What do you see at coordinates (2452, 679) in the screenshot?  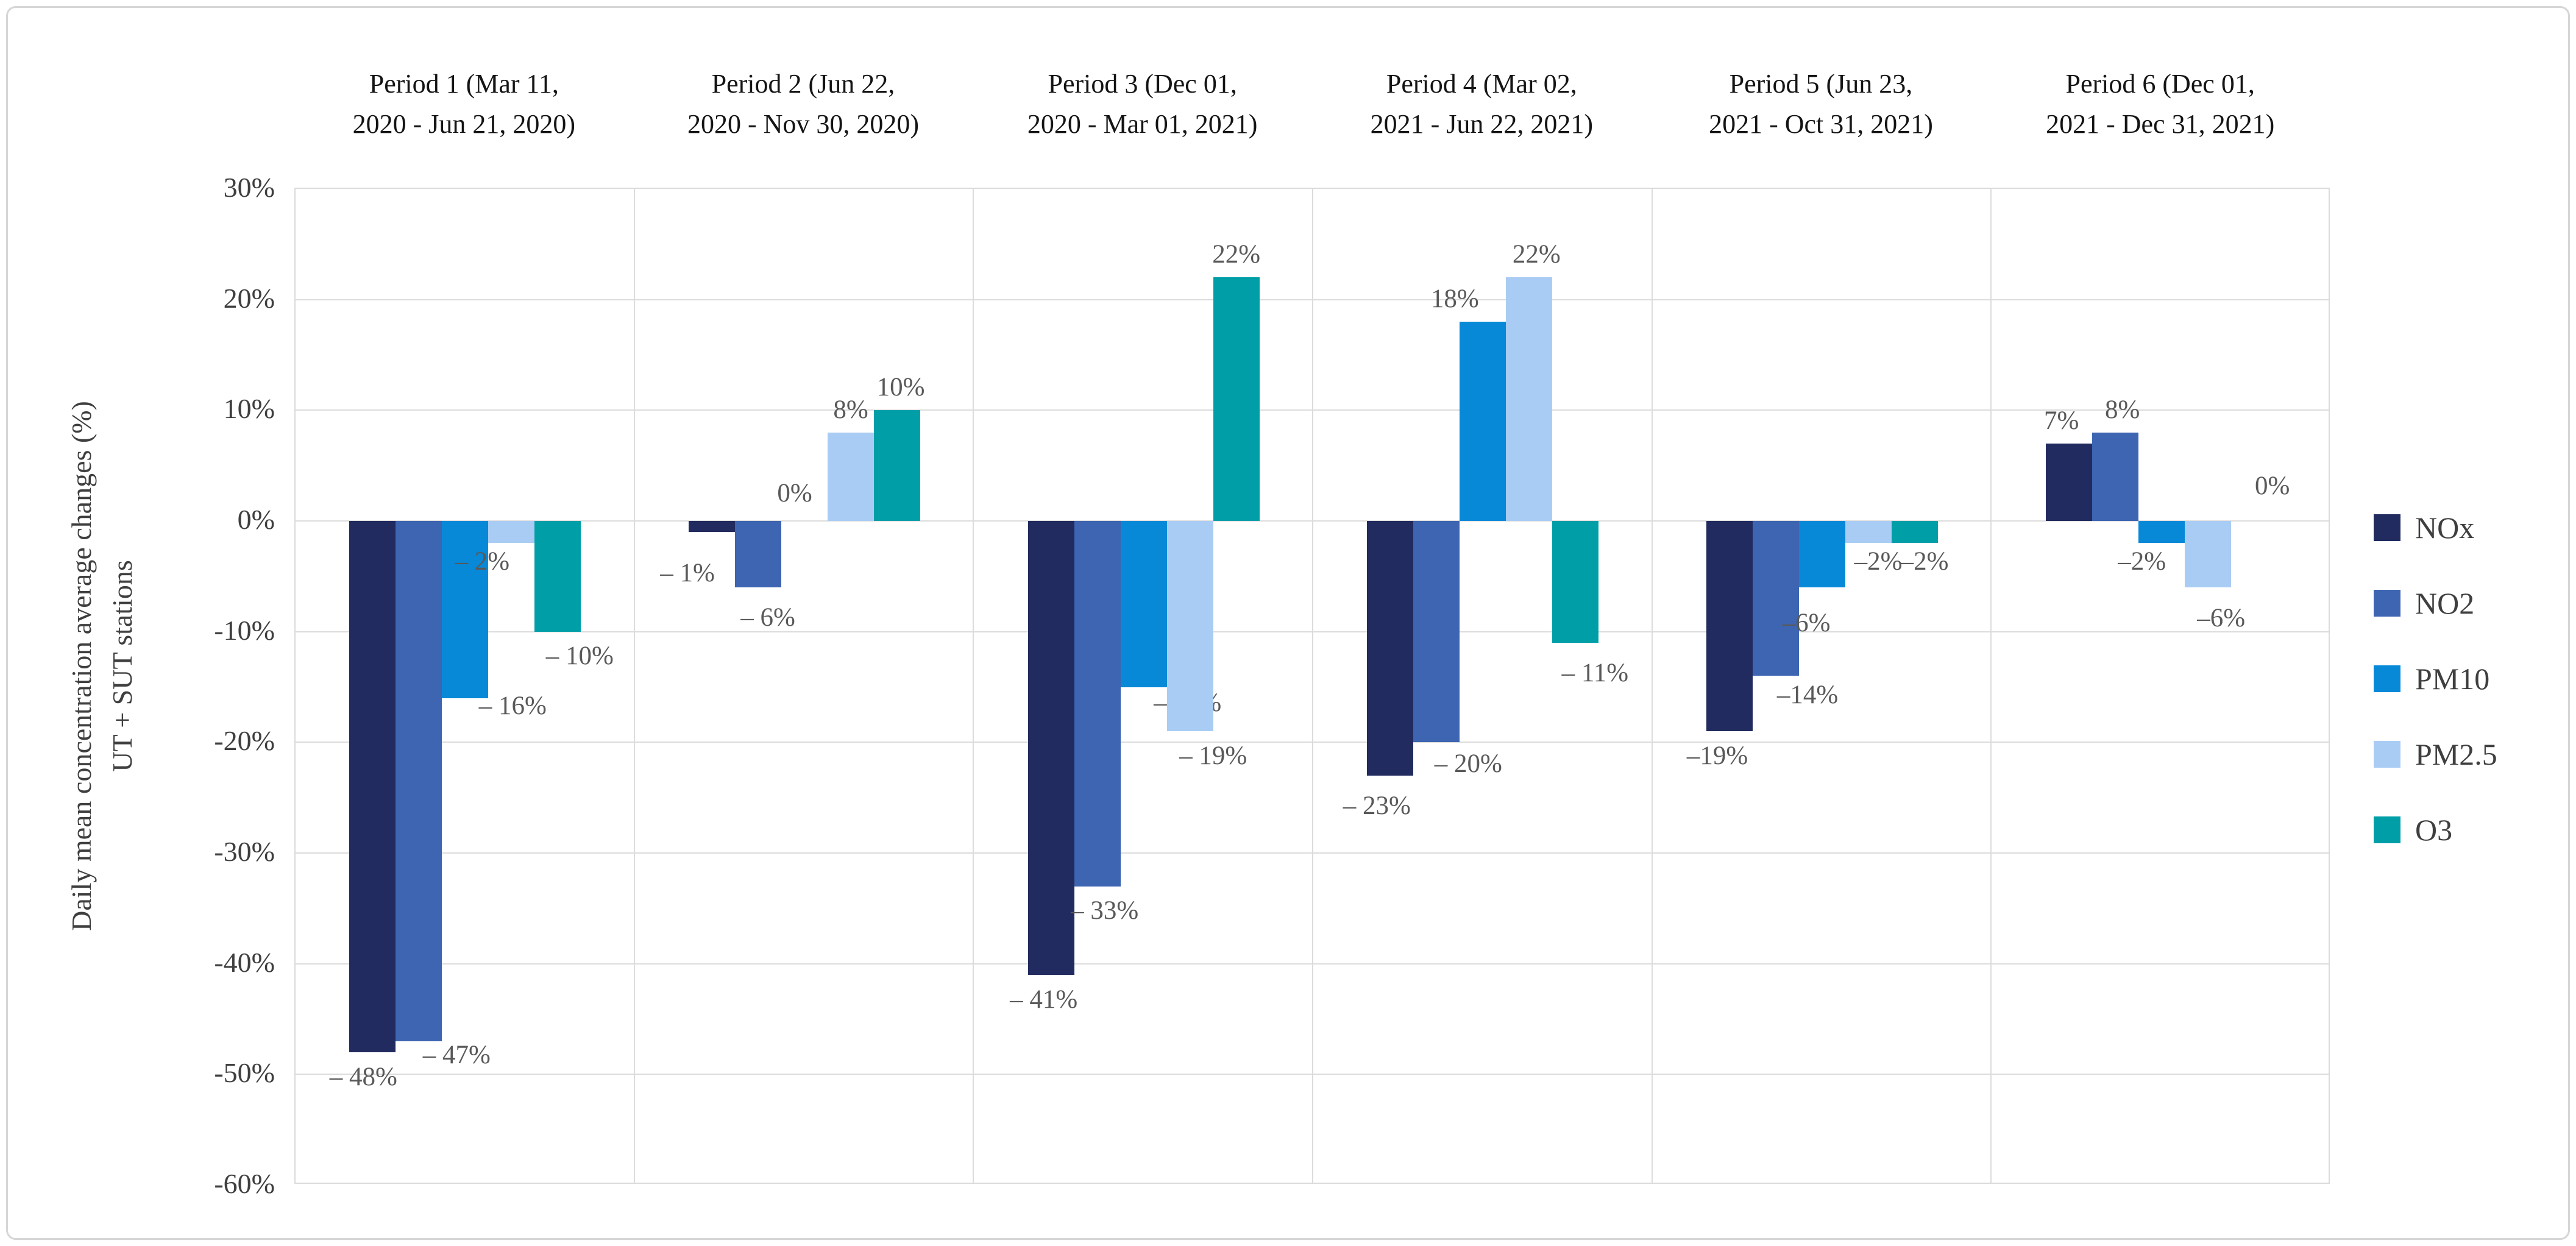 I see `legend-label: PM10` at bounding box center [2452, 679].